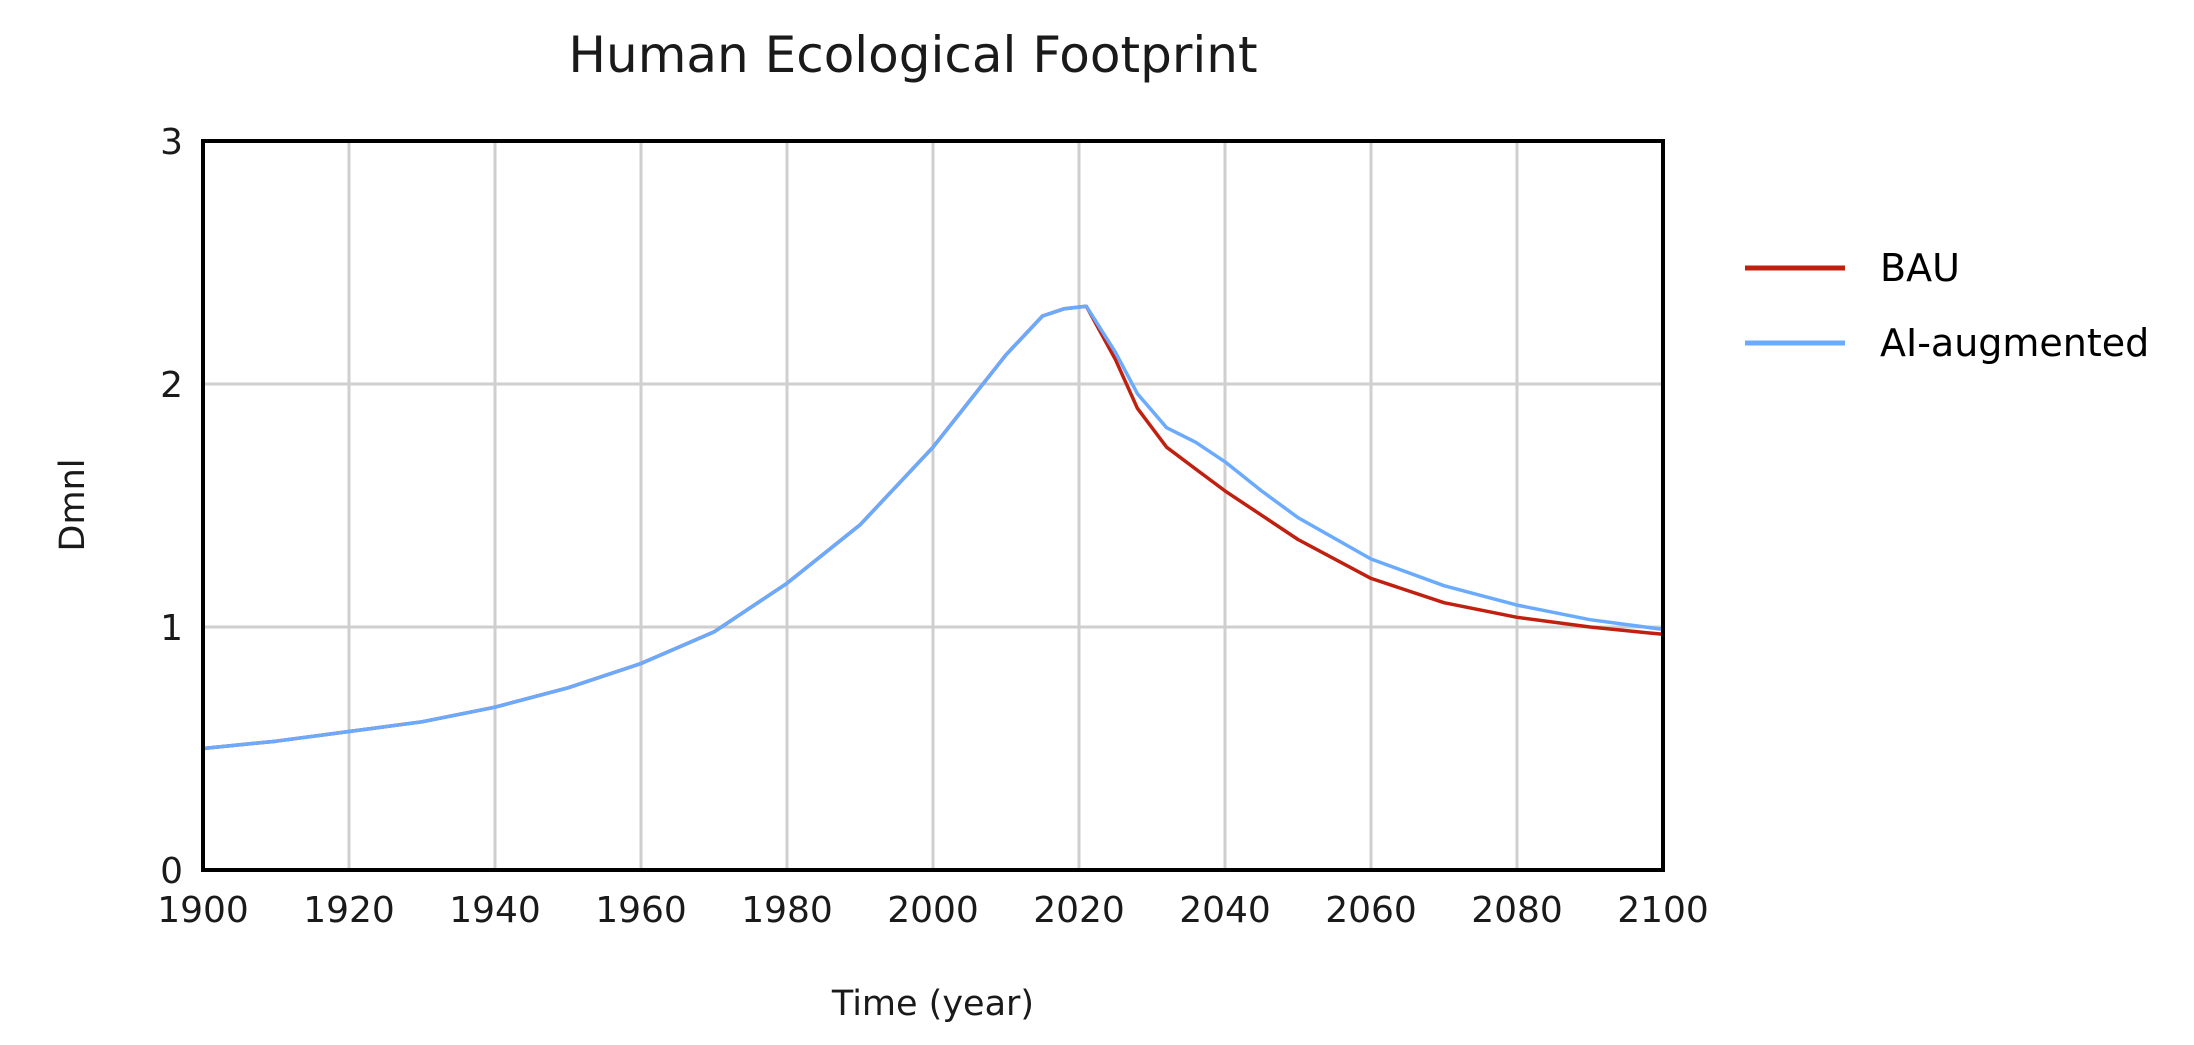 The image size is (2194, 1045). Describe the element at coordinates (1947, 305) in the screenshot. I see `legend: BAU AI-augmented` at that location.